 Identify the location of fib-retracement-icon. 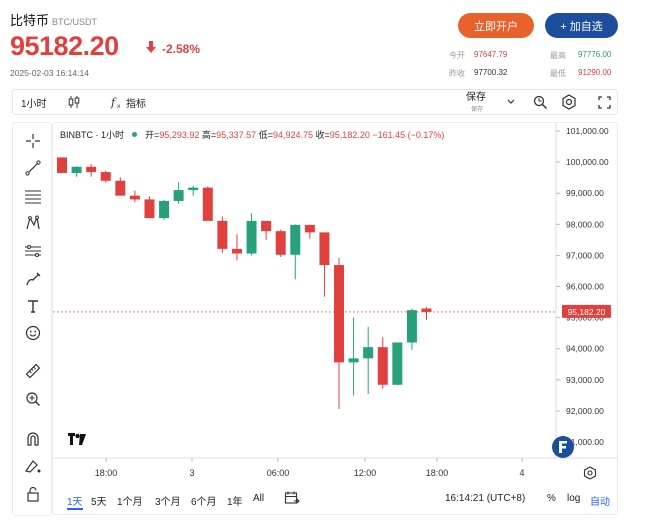
(33, 196).